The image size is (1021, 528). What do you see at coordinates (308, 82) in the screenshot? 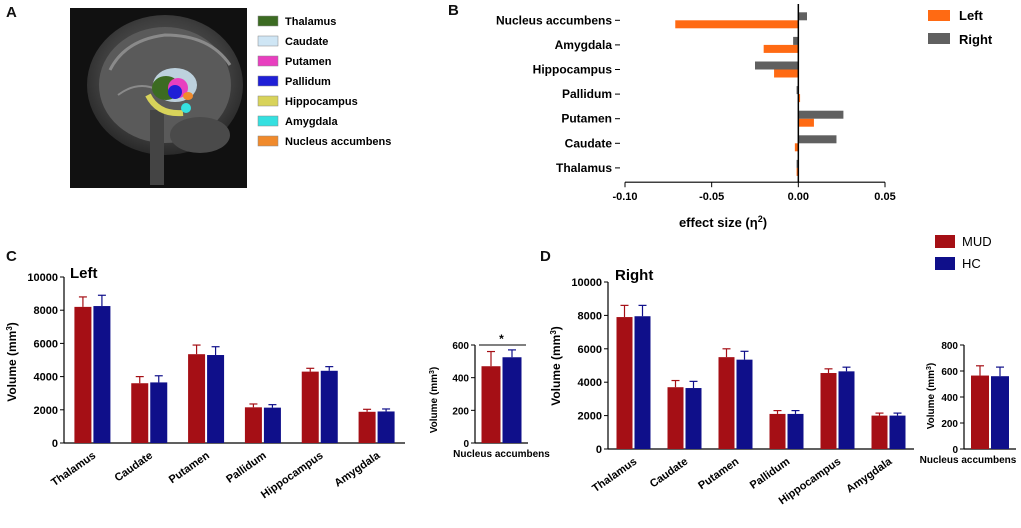
I see `legend-label-pallidum: Pallidum` at bounding box center [308, 82].